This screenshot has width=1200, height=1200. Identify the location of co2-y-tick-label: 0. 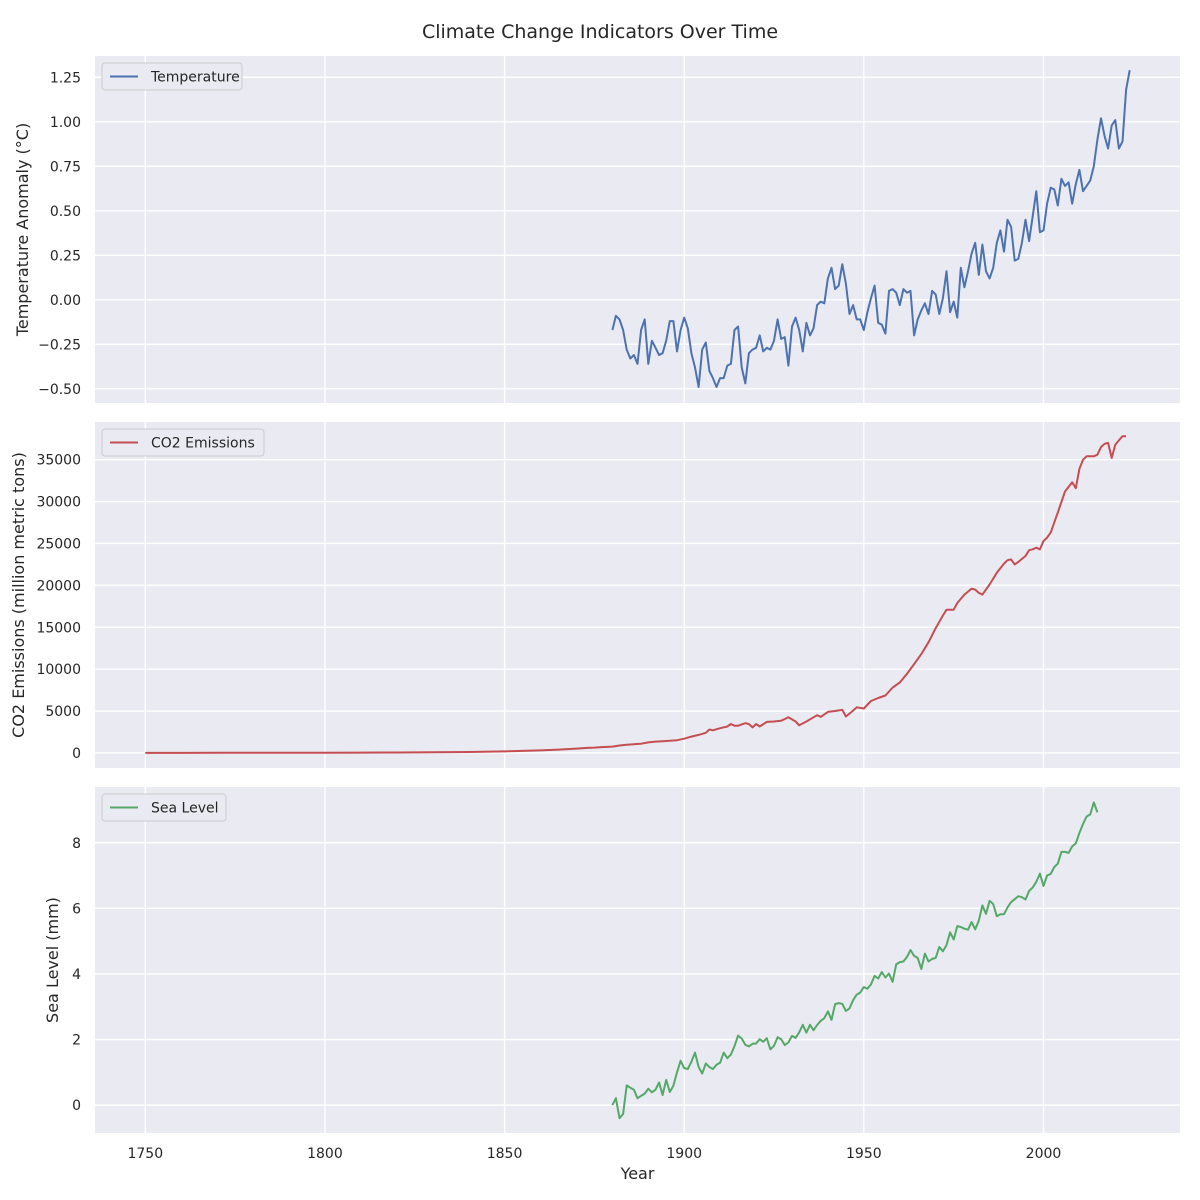
(76, 754).